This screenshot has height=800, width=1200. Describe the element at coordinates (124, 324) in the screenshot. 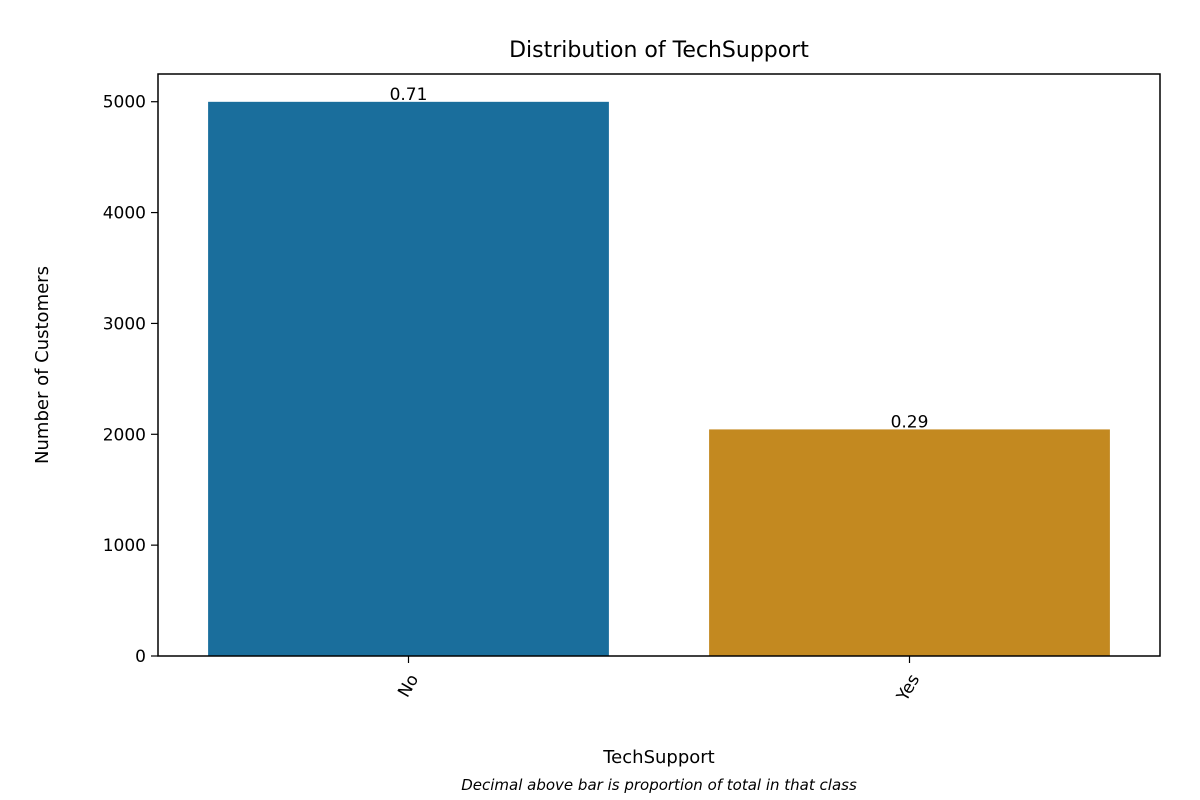

I see `y-tick-label: 3000` at that location.